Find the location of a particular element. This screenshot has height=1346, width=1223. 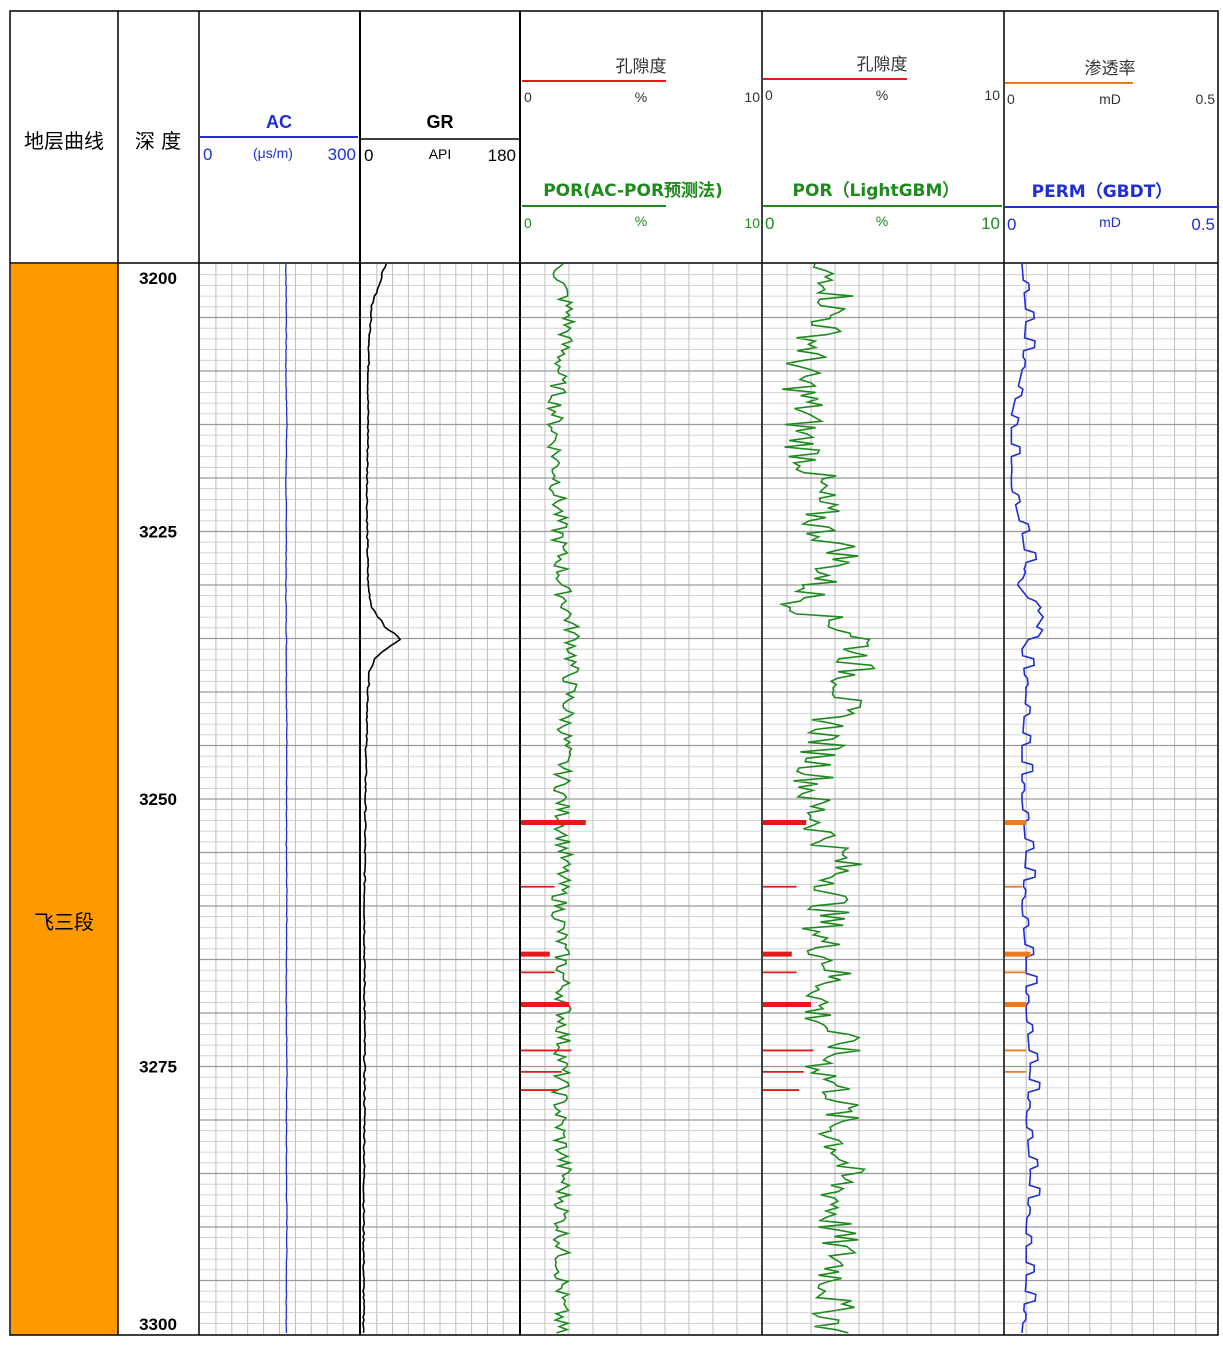

gr-max: 180 is located at coordinates (502, 155).